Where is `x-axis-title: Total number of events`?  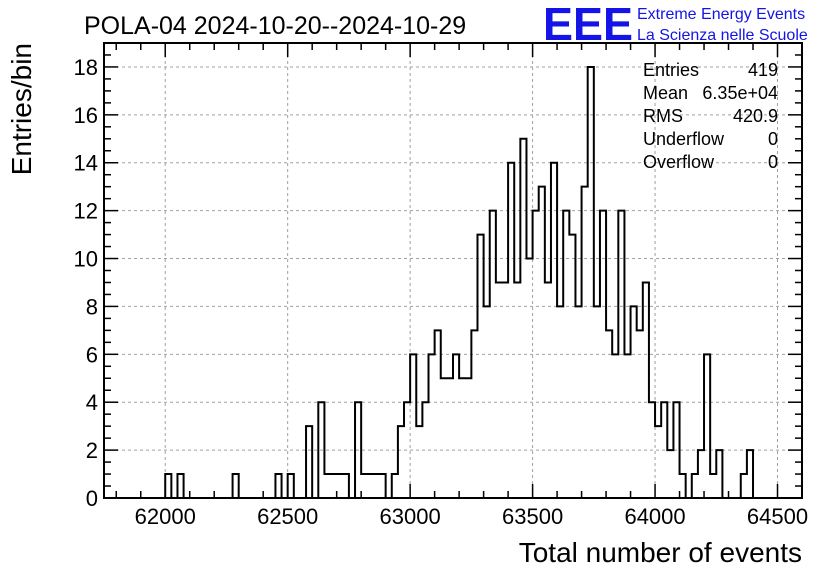 x-axis-title: Total number of events is located at coordinates (660, 552).